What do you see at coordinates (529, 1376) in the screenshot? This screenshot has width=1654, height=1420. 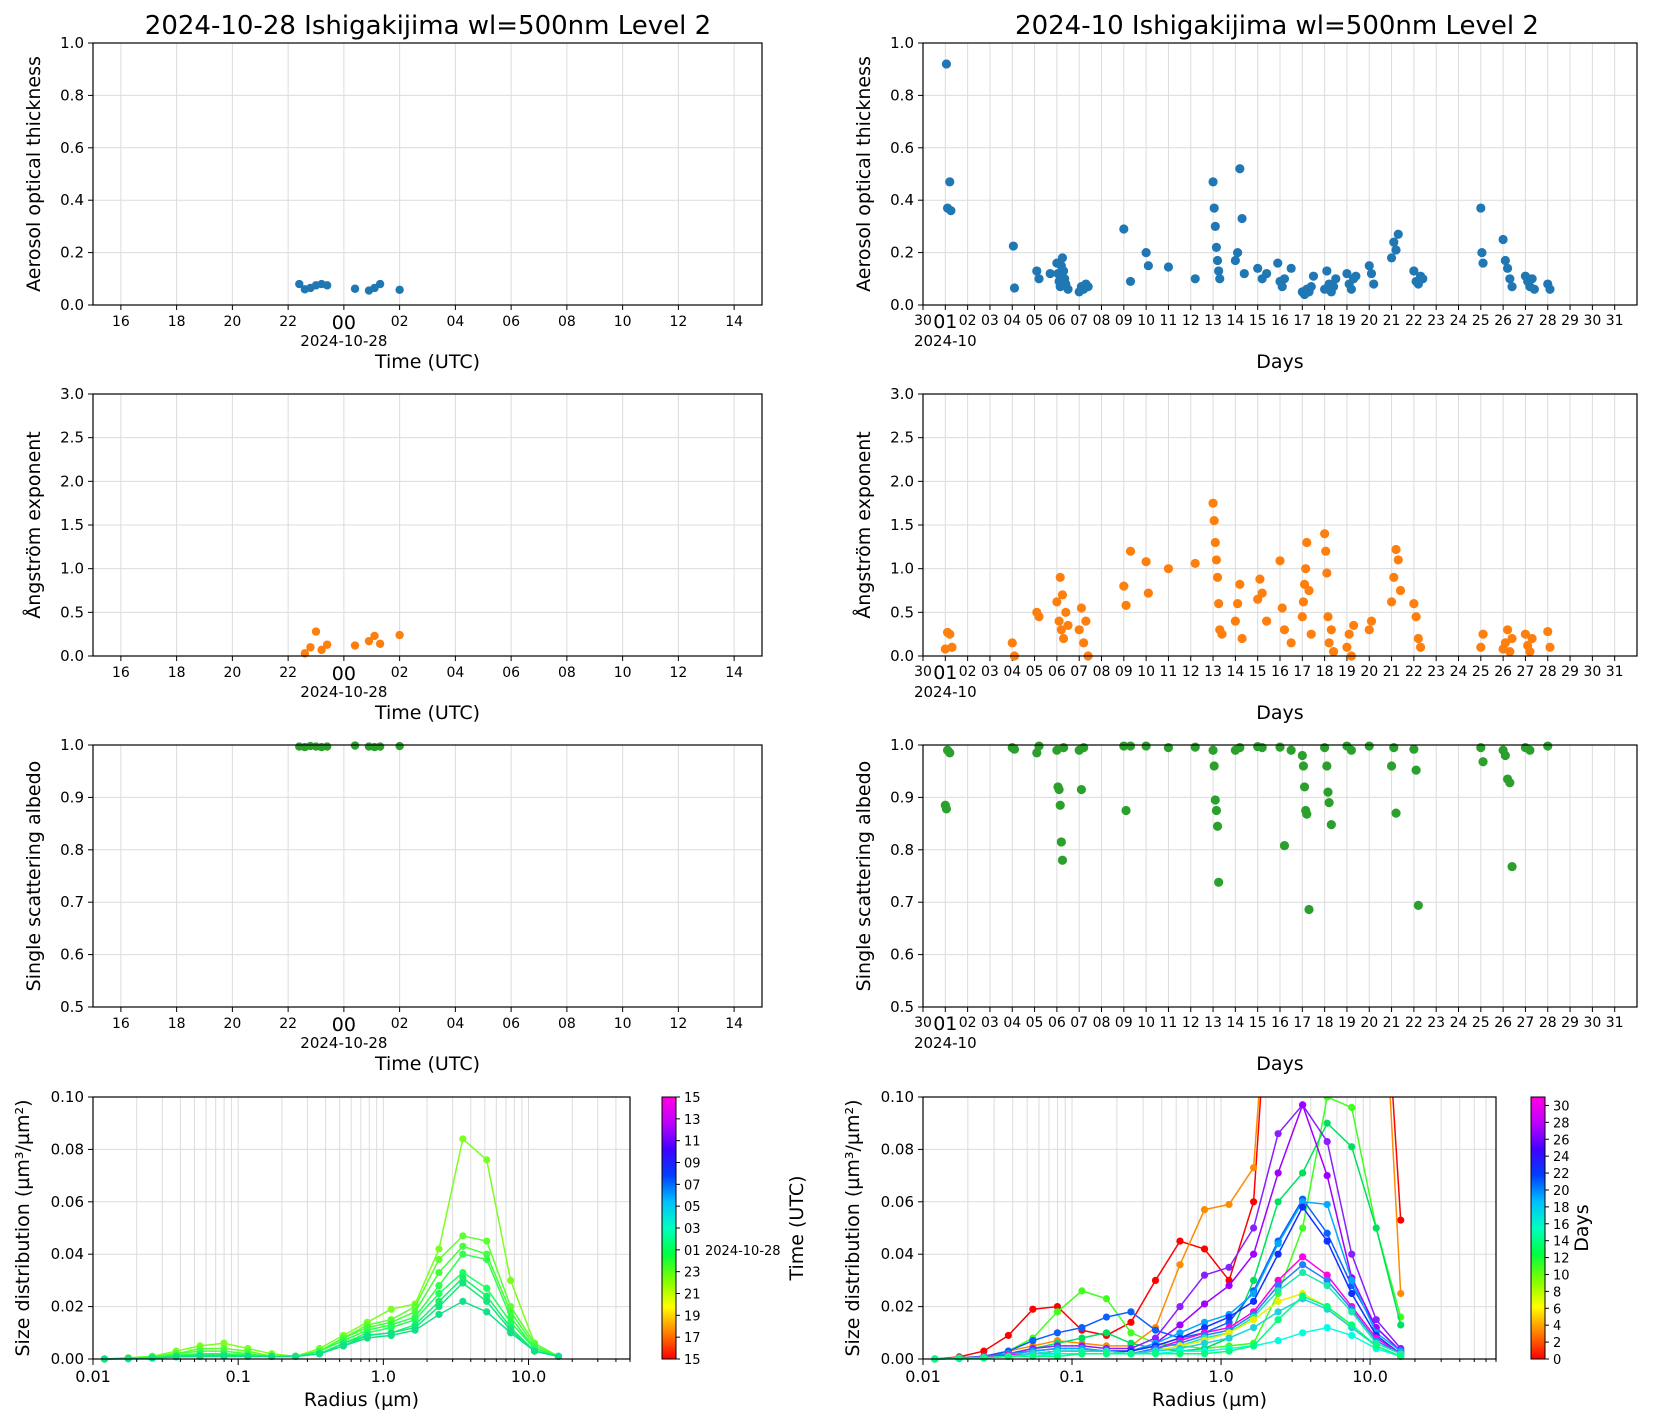 I see `daily_size_distribution-x-tick-label: 10.0` at bounding box center [529, 1376].